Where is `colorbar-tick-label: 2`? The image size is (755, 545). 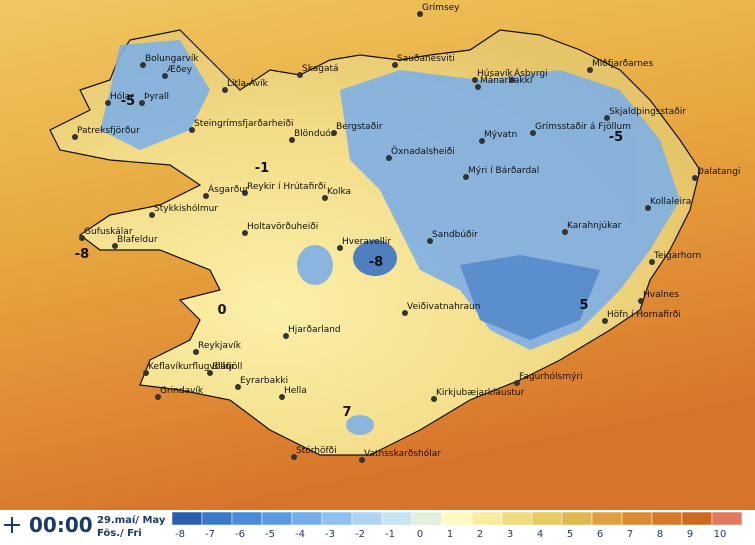
colorbar-tick-label: 2 is located at coordinates (480, 534).